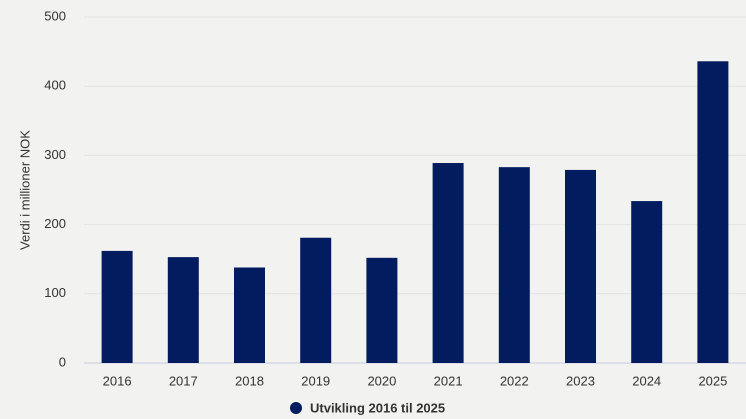 Image resolution: width=746 pixels, height=419 pixels. What do you see at coordinates (55, 85) in the screenshot?
I see `y-tick-label: 400` at bounding box center [55, 85].